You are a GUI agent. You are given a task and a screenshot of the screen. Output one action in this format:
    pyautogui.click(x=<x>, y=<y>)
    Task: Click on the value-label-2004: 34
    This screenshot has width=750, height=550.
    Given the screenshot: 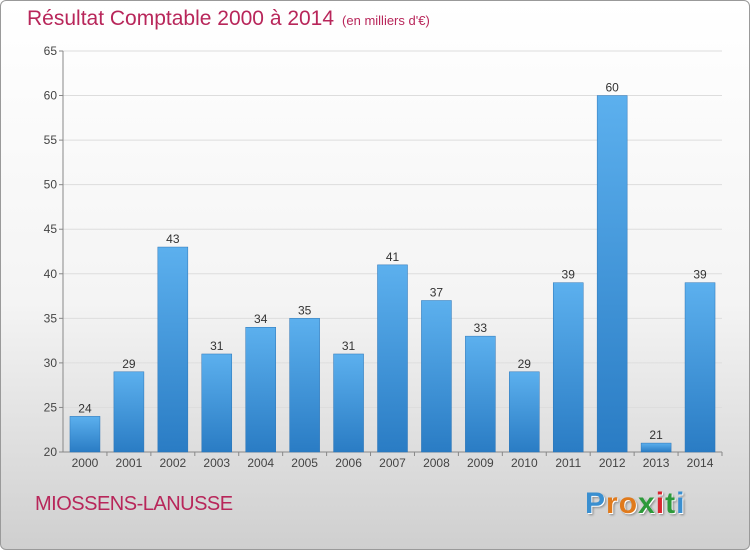 What is the action you would take?
    pyautogui.click(x=261, y=319)
    